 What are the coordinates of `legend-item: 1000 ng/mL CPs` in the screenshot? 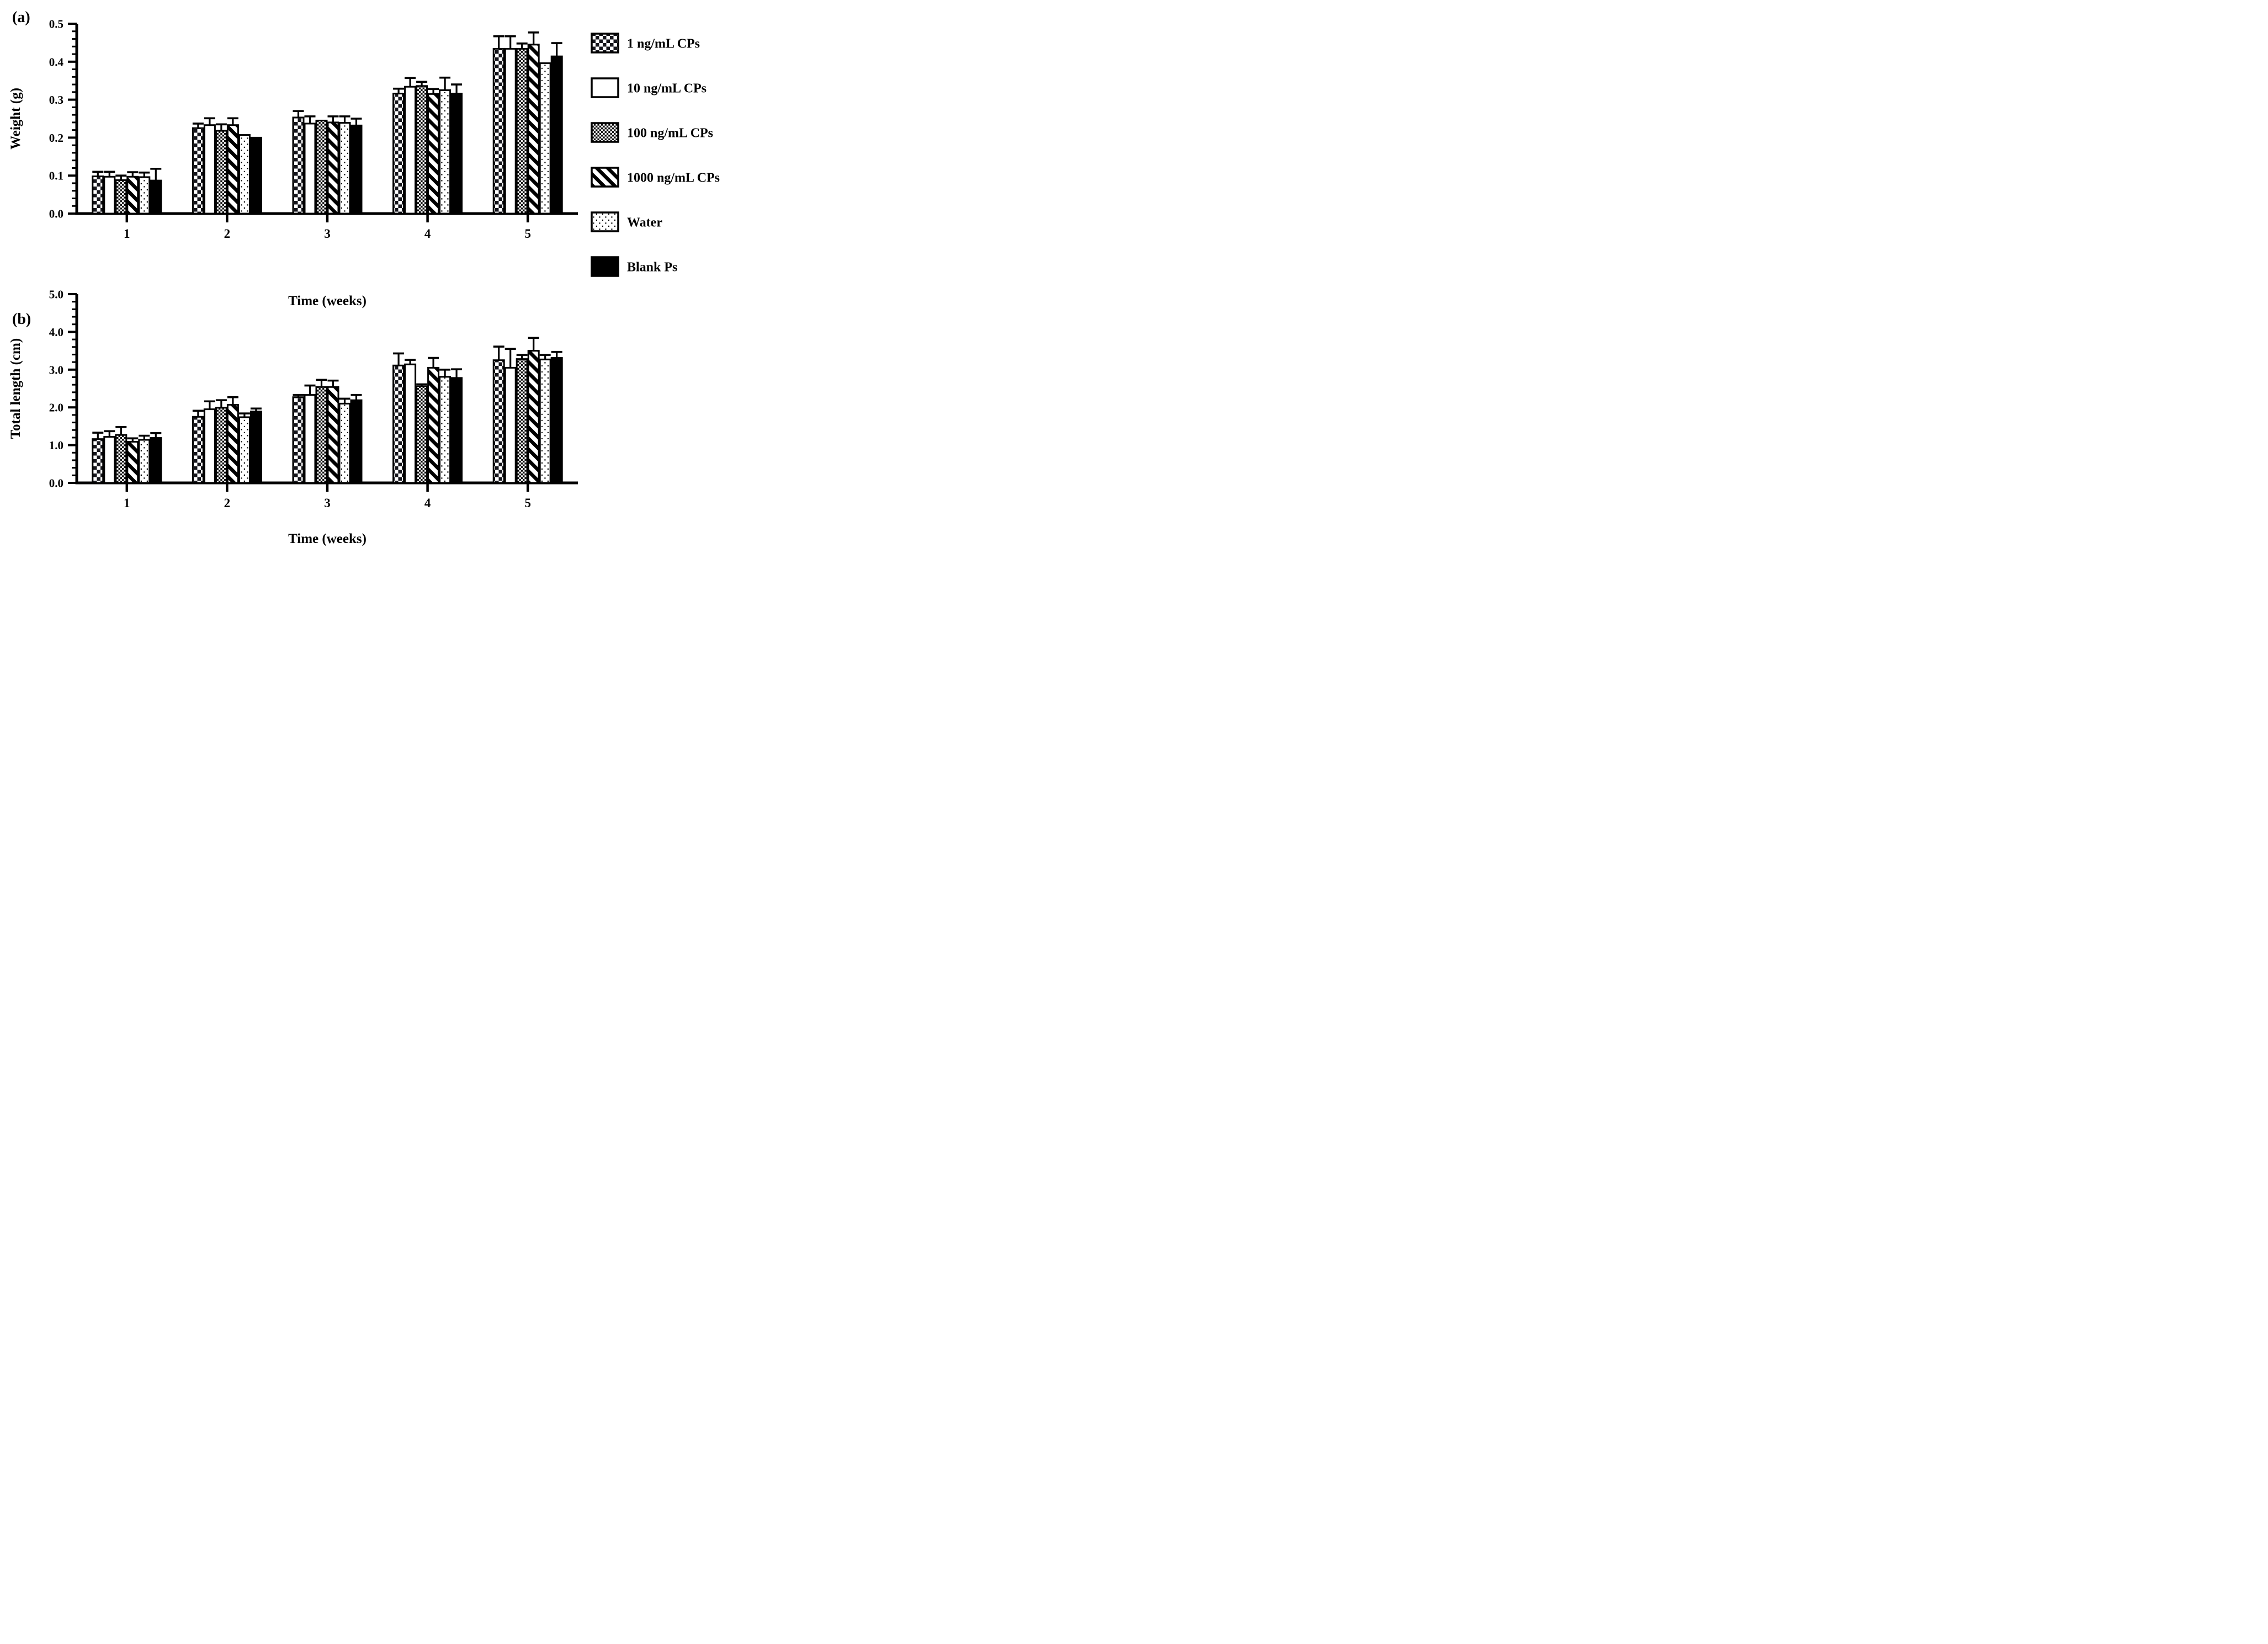 It's located at (655, 177).